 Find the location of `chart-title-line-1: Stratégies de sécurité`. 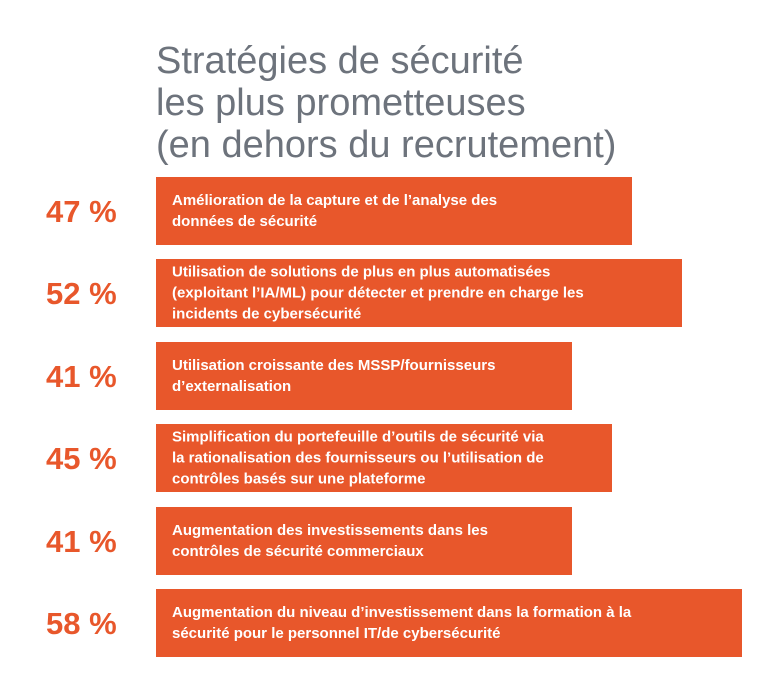

chart-title-line-1: Stratégies de sécurité is located at coordinates (340, 61).